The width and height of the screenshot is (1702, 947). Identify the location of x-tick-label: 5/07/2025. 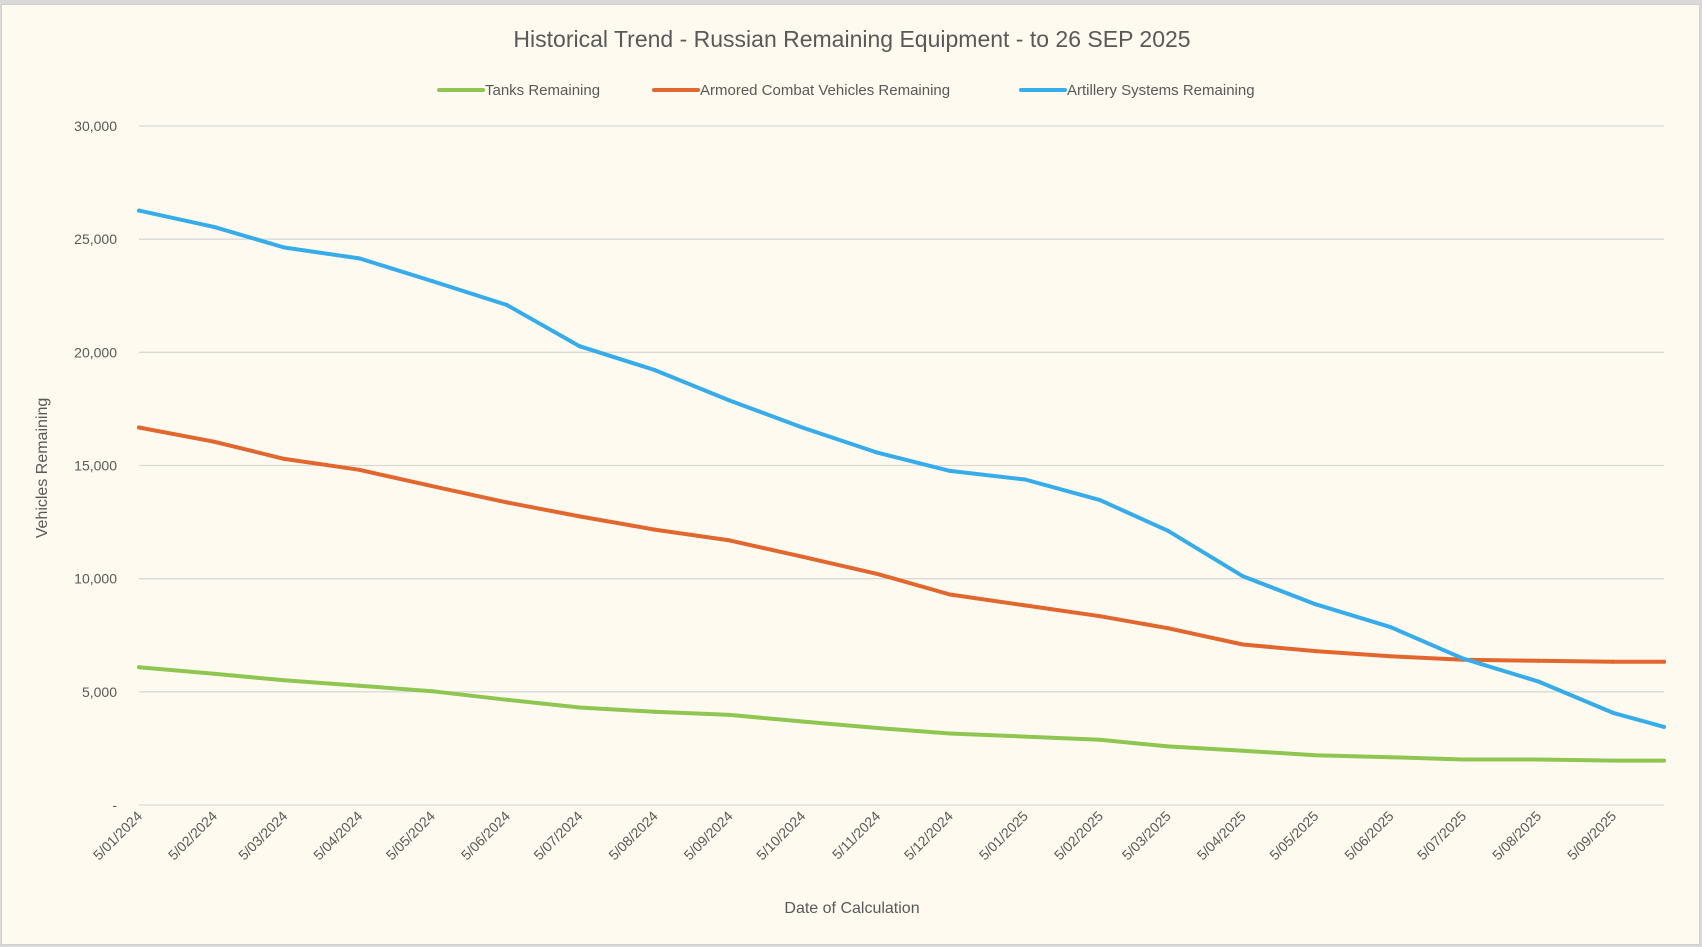
(1442, 836).